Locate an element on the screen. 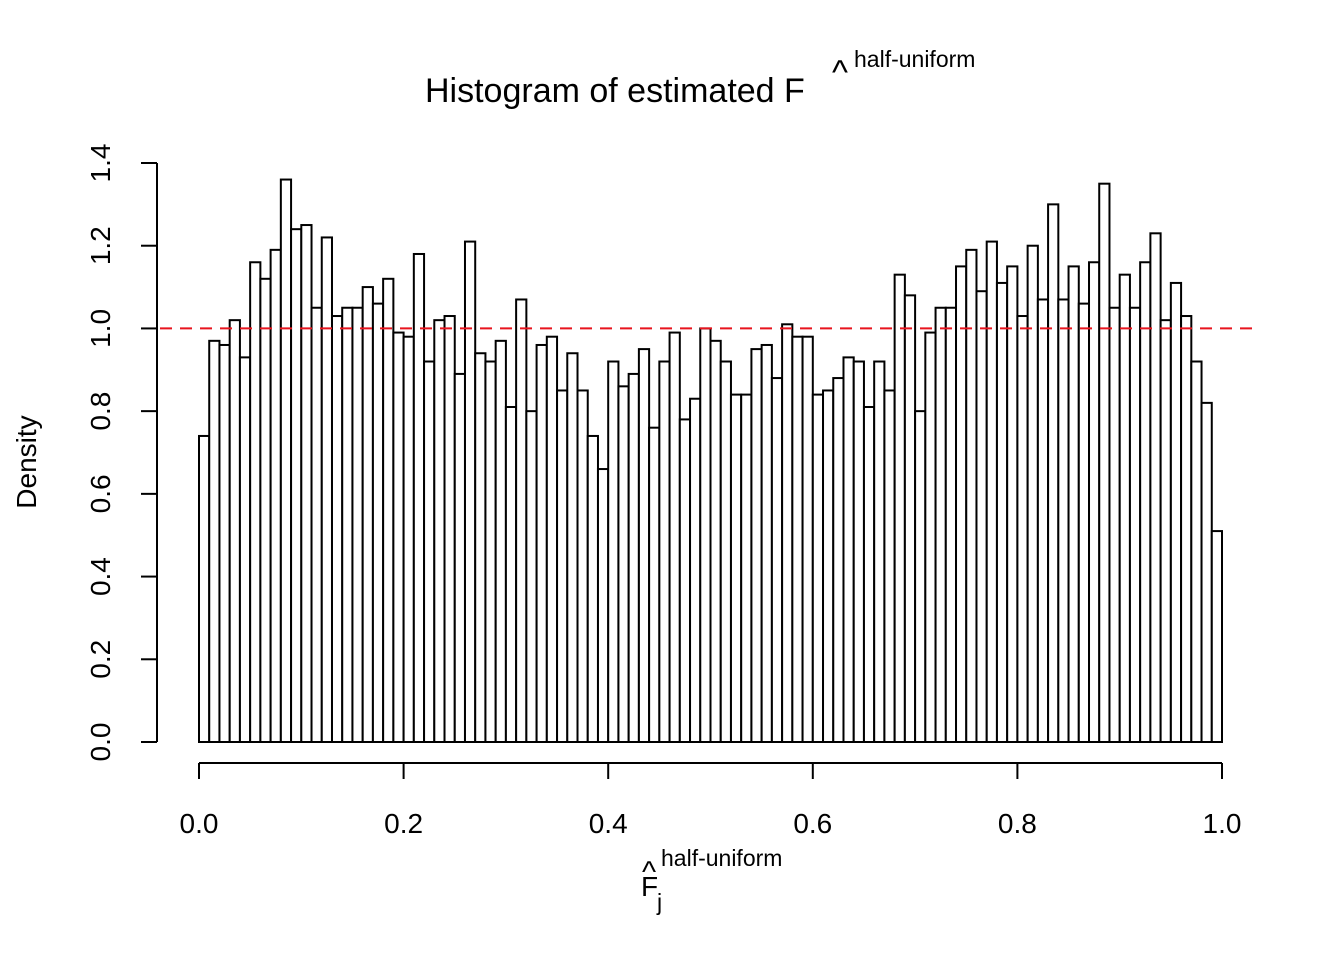  y-tick-label: 0.4 is located at coordinates (100, 576).